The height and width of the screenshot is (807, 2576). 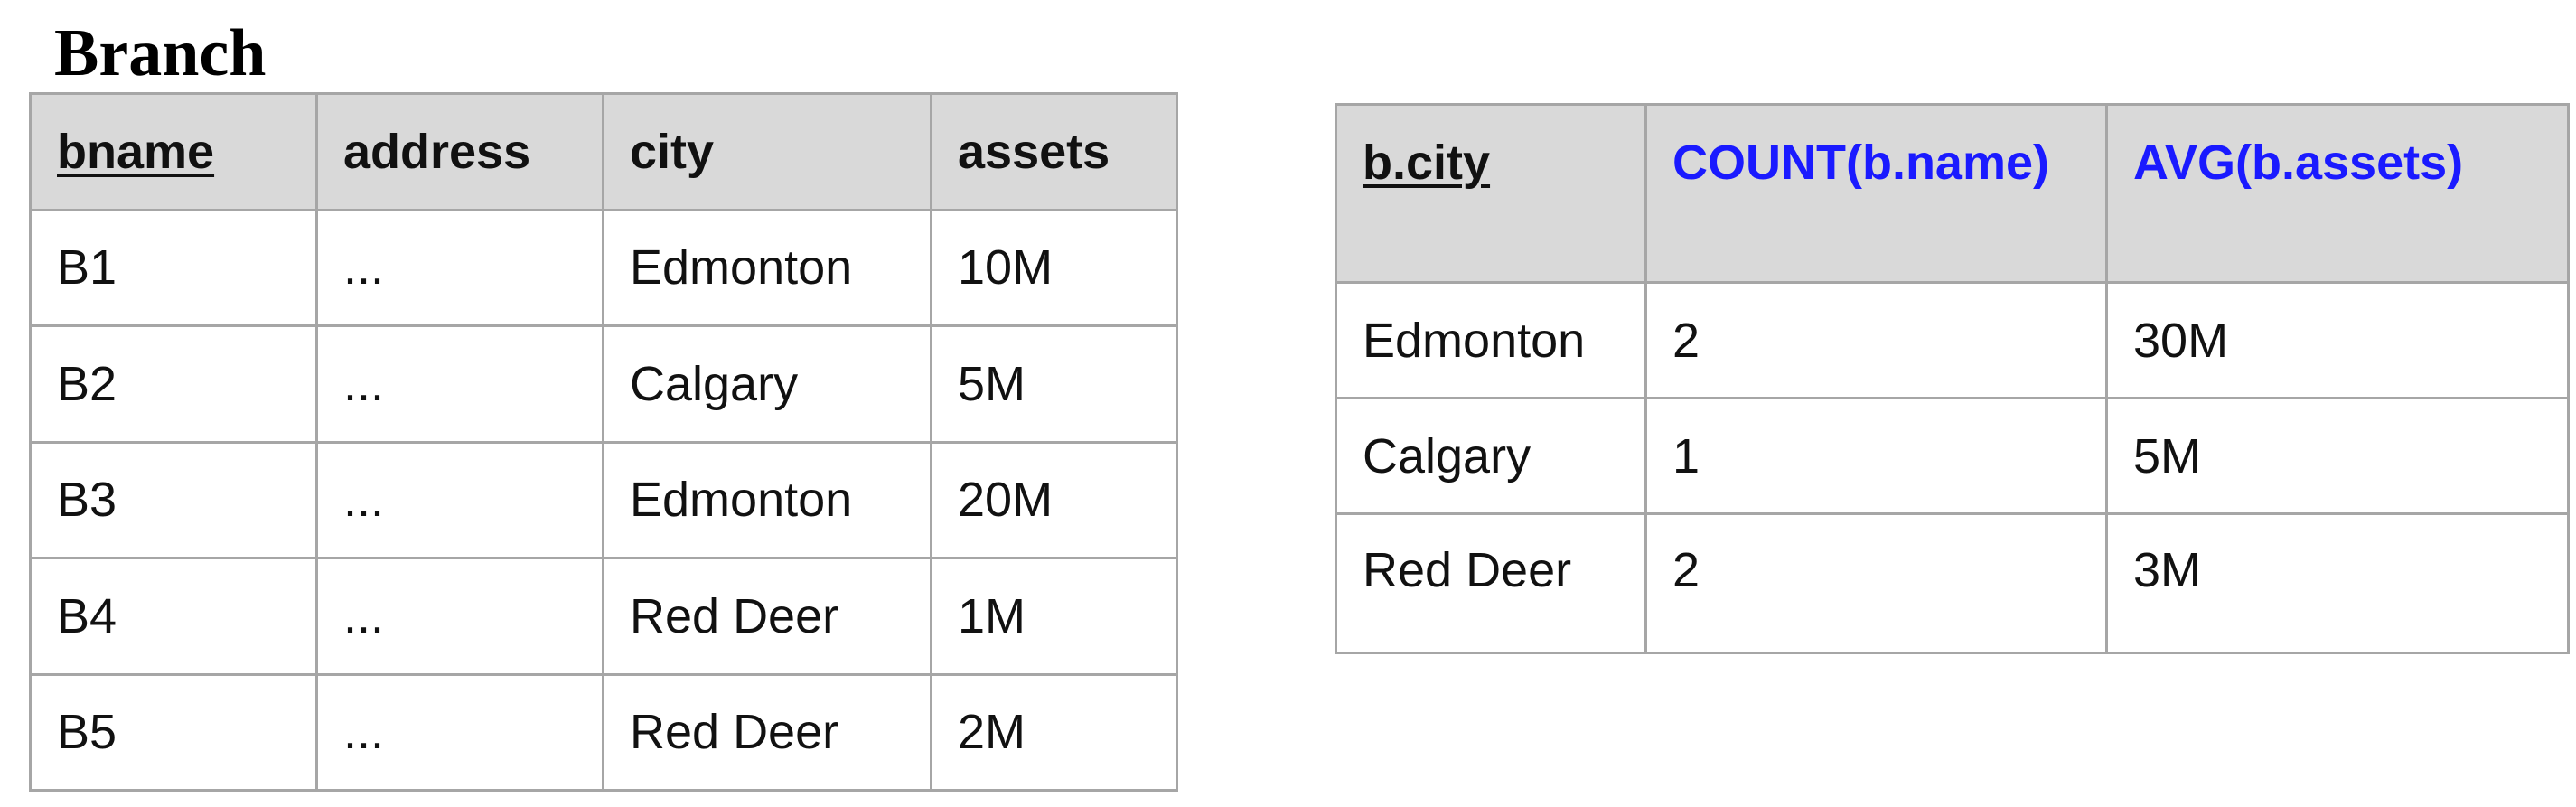 I want to click on column-header-b-city: b.city, so click(x=1491, y=193).